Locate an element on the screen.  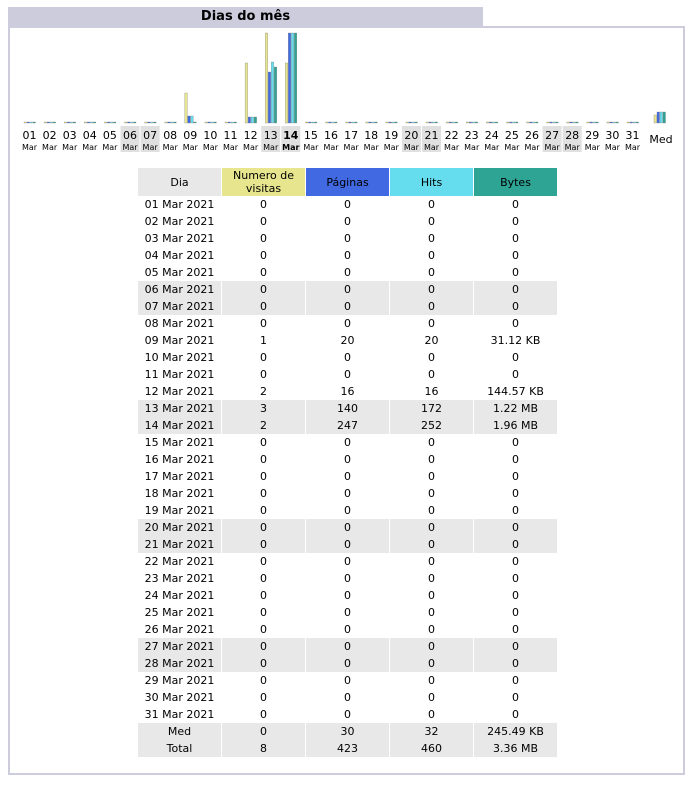
x-tick-day: 26 is located at coordinates (532, 135).